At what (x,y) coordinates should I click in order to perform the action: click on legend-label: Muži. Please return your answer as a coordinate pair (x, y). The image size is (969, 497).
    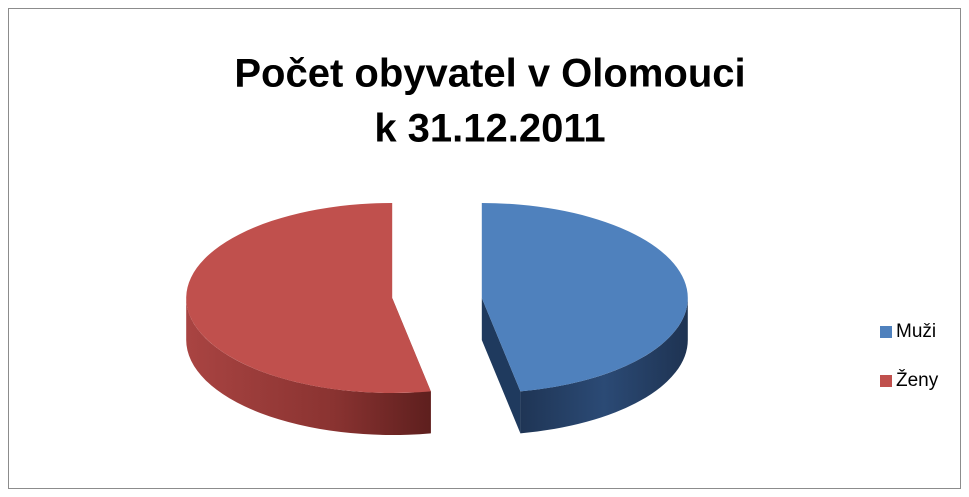
    Looking at the image, I should click on (916, 331).